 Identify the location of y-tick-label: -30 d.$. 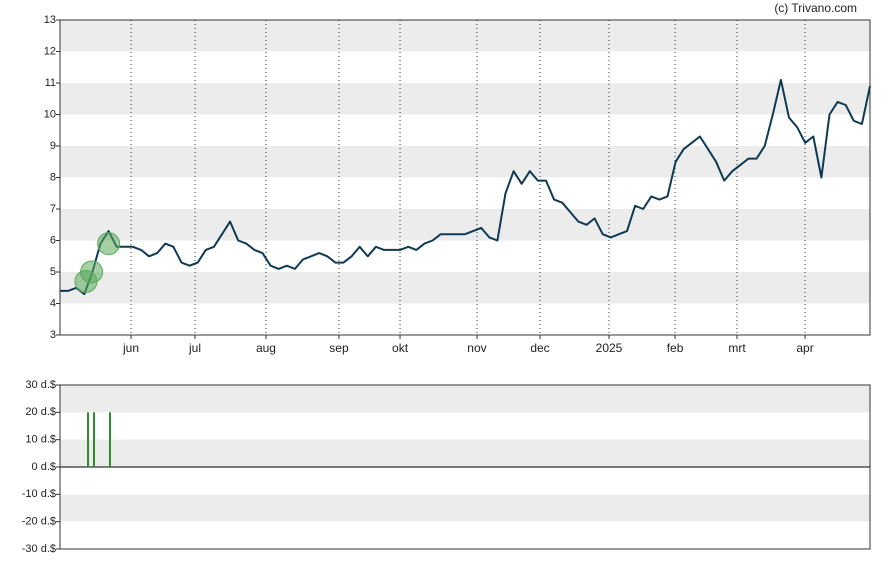
(39, 549).